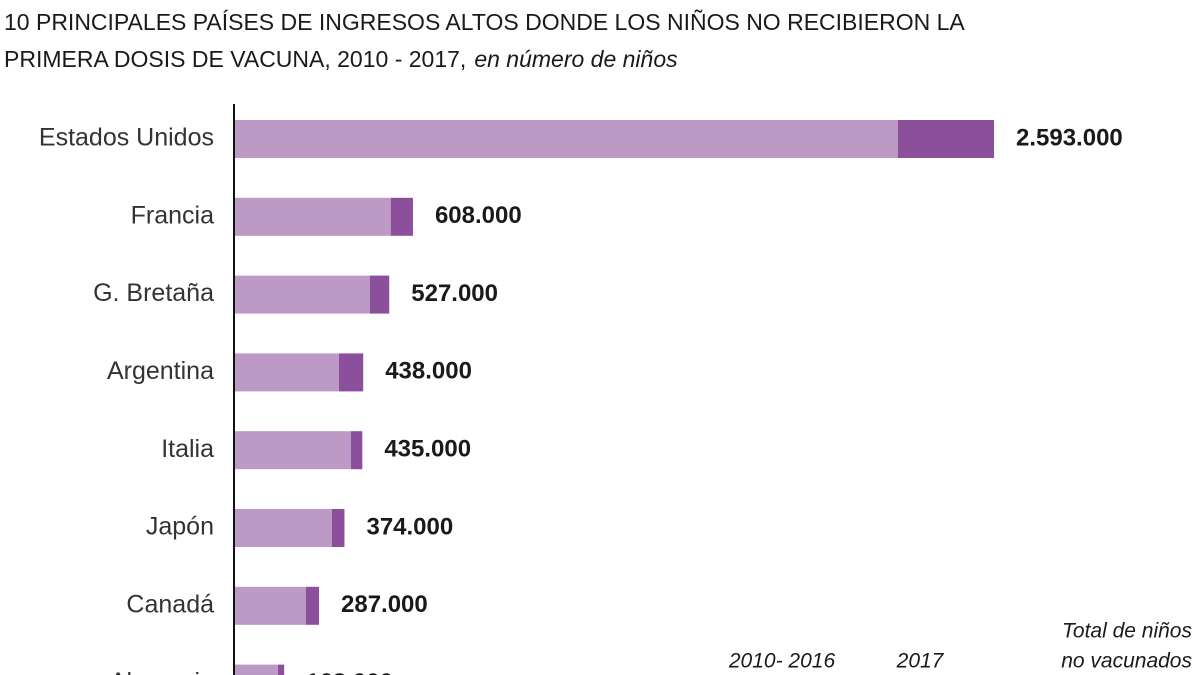 This screenshot has height=675, width=1200. Describe the element at coordinates (1127, 631) in the screenshot. I see `legend-label: Total de niños` at that location.